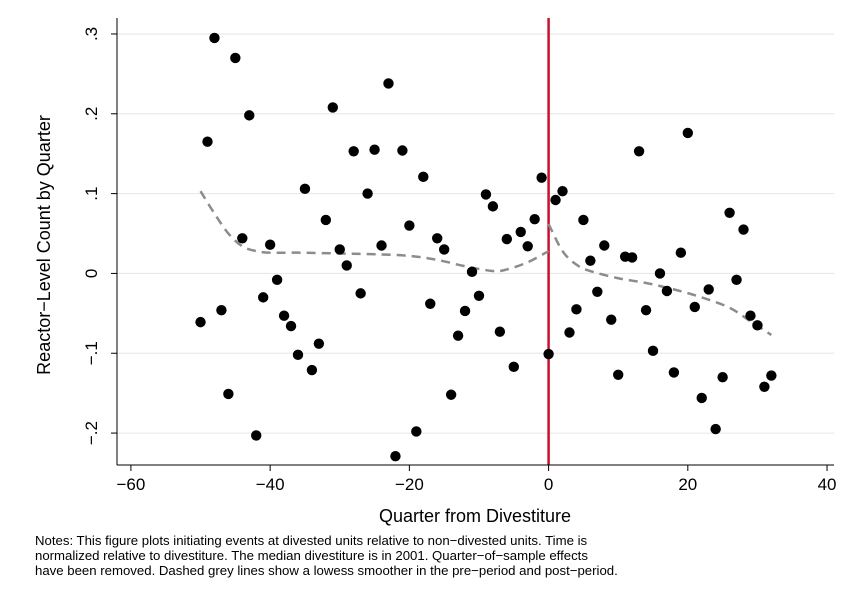 The image size is (846, 610). What do you see at coordinates (548, 484) in the screenshot?
I see `x-tick-label: 0` at bounding box center [548, 484].